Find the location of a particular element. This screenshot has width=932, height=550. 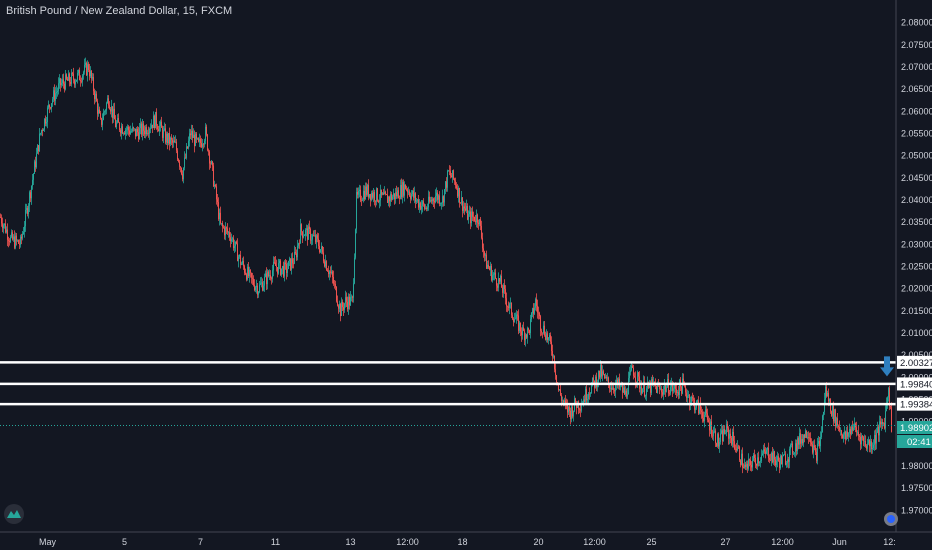

horizontal-levels-layer is located at coordinates (448, 383).